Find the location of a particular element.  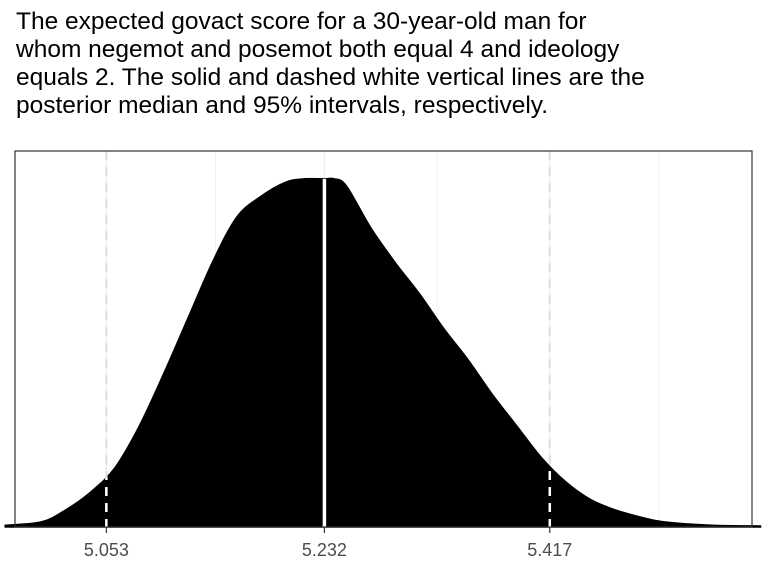

x-tick-label: 5.232 is located at coordinates (324, 550).